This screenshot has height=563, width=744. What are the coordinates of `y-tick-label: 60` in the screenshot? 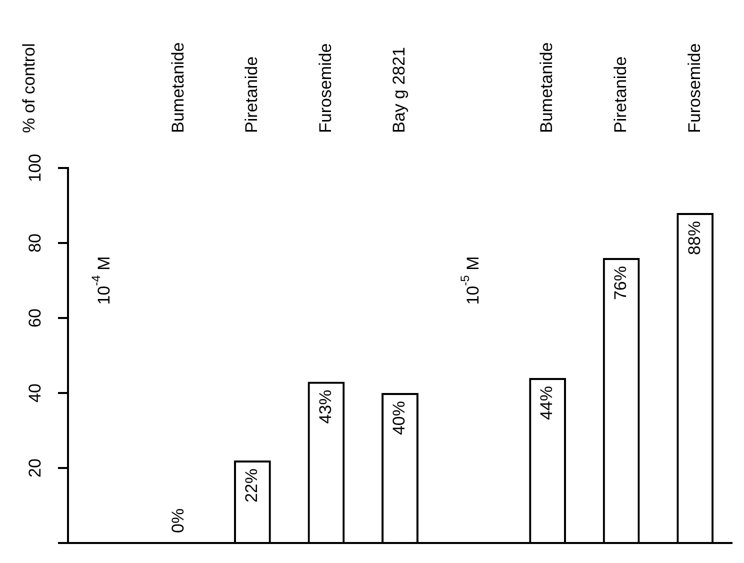 It's located at (35, 318).